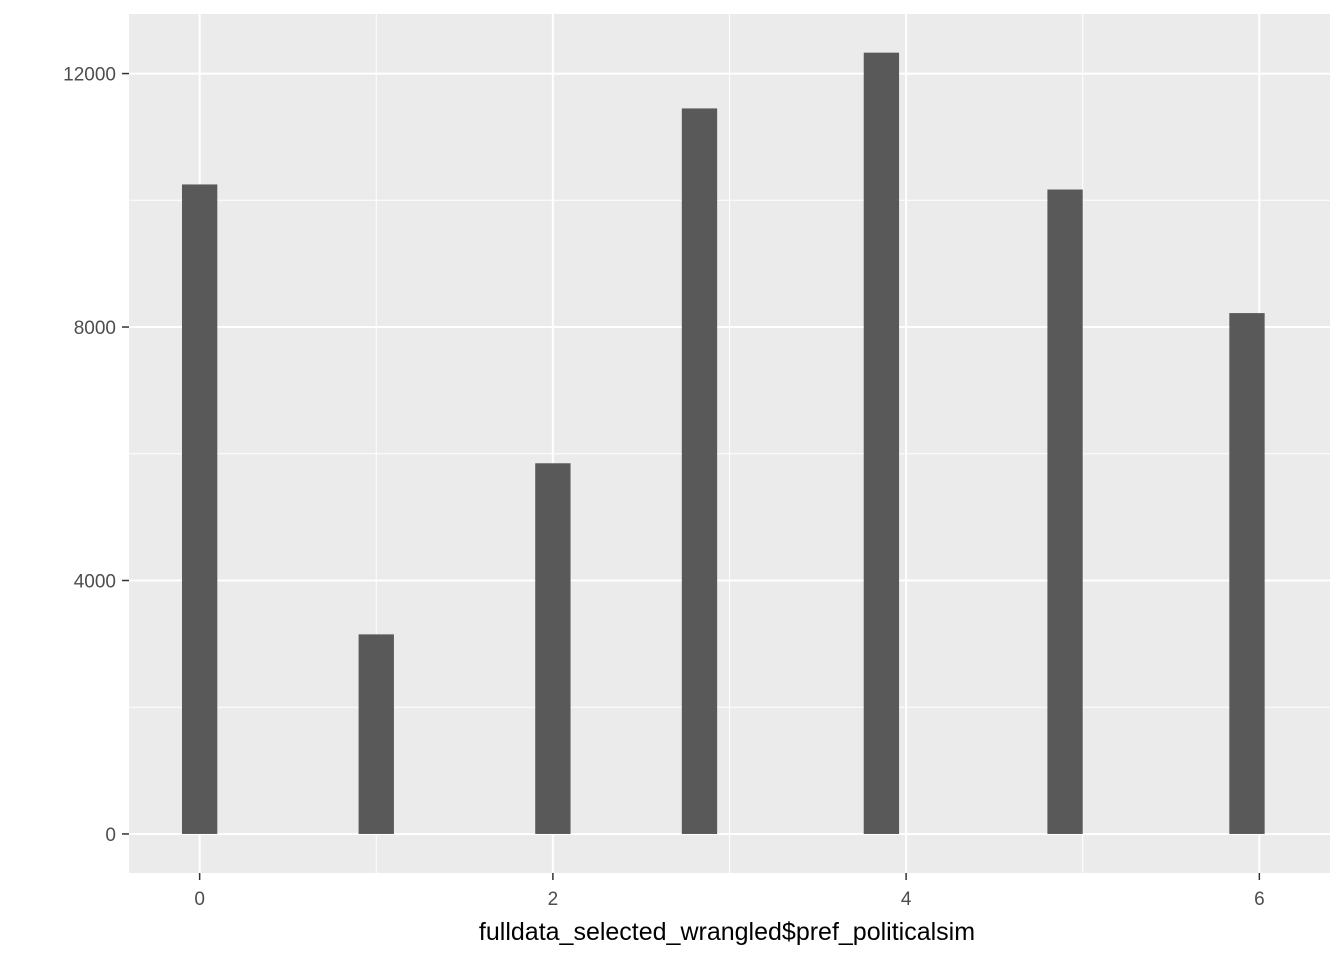  Describe the element at coordinates (906, 899) in the screenshot. I see `x-tick-label: 4` at that location.